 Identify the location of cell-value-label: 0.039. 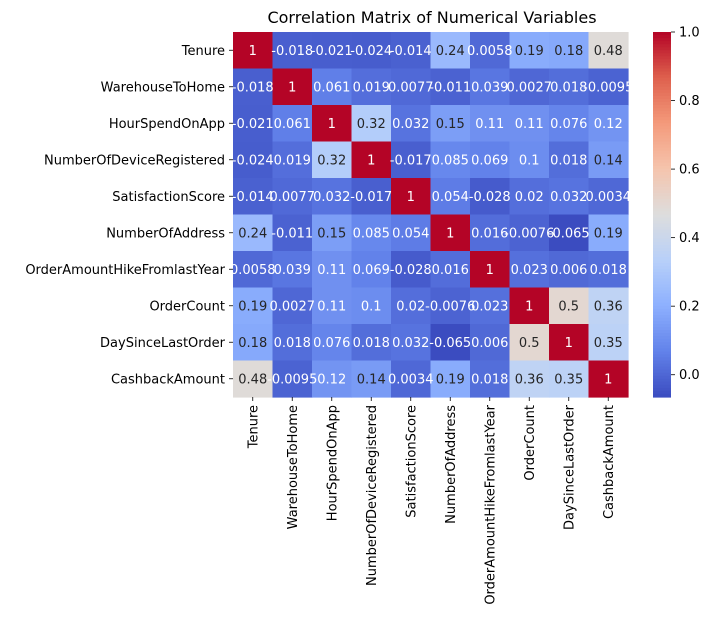
(292, 270).